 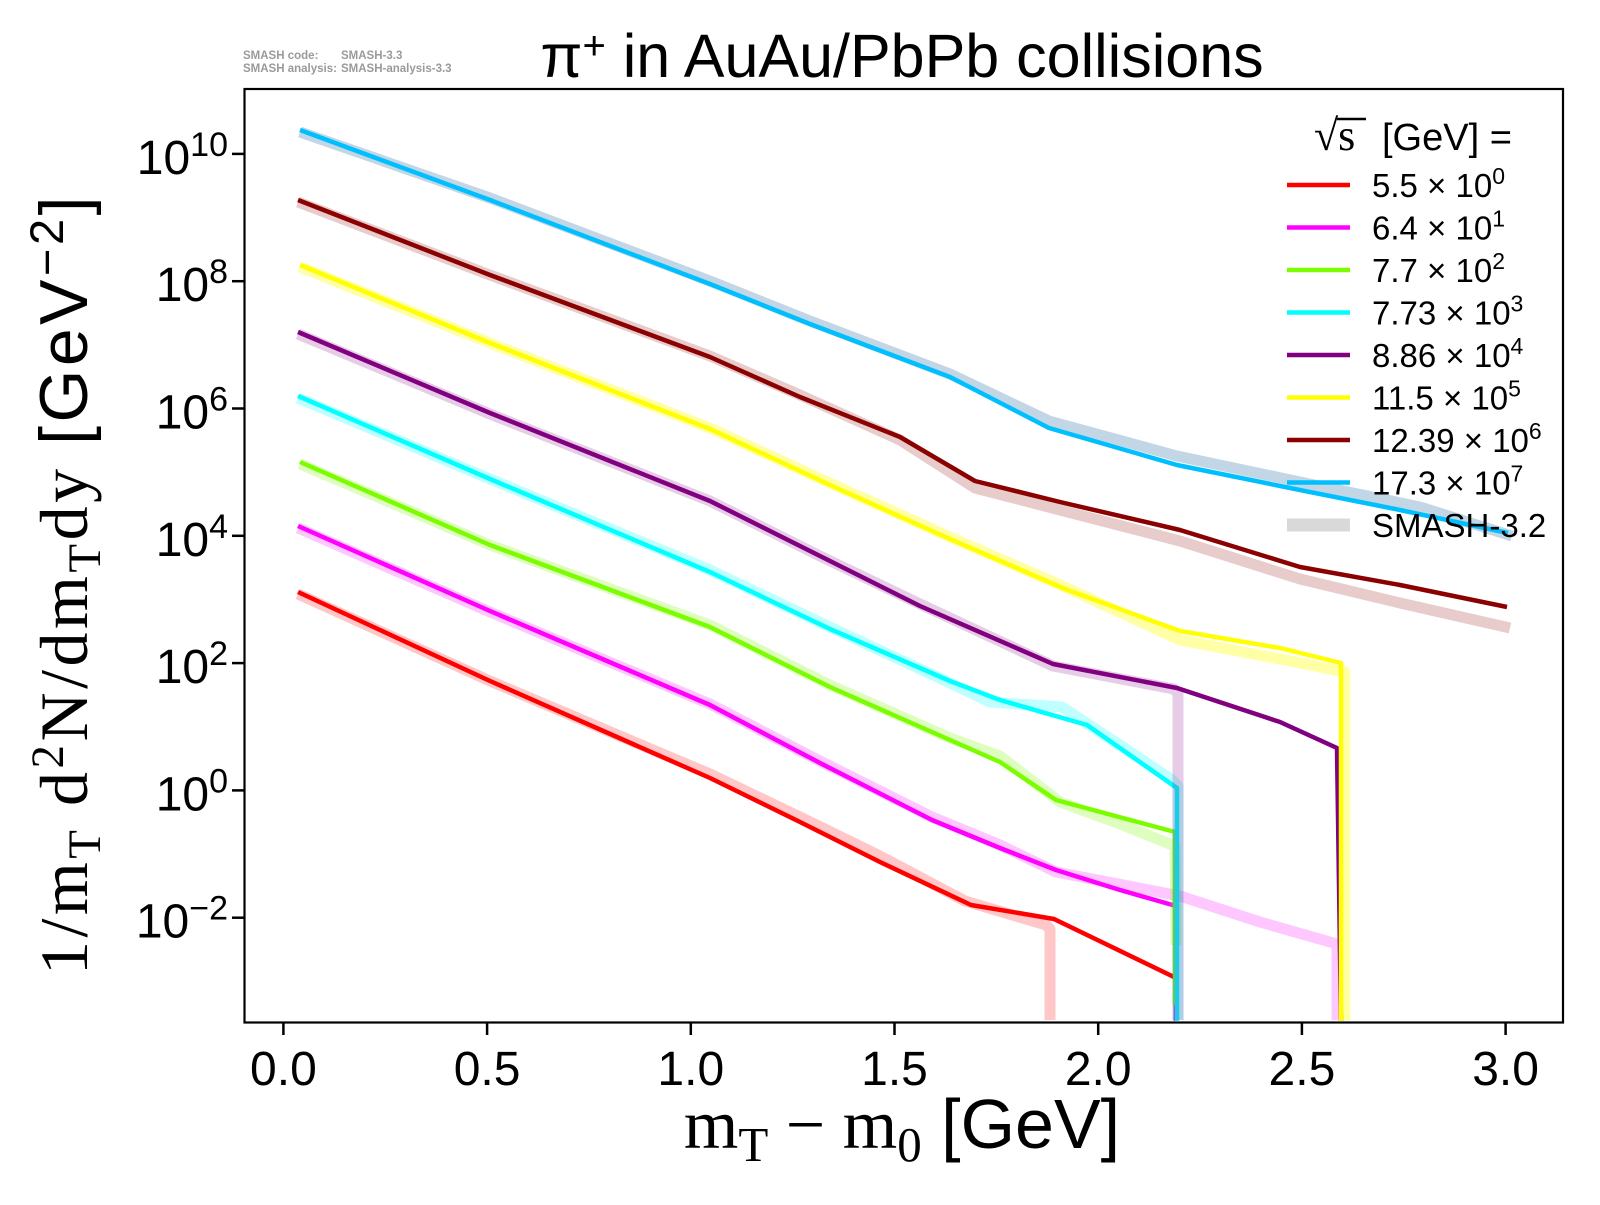 I want to click on svg-text: 0.5, so click(x=487, y=1069).